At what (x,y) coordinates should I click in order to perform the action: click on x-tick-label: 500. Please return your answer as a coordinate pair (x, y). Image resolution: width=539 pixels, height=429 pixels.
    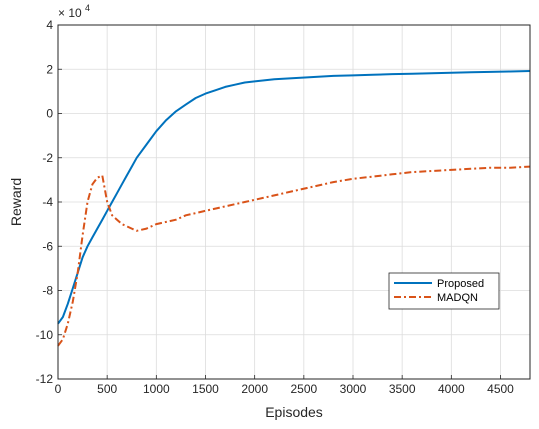
    Looking at the image, I should click on (107, 389).